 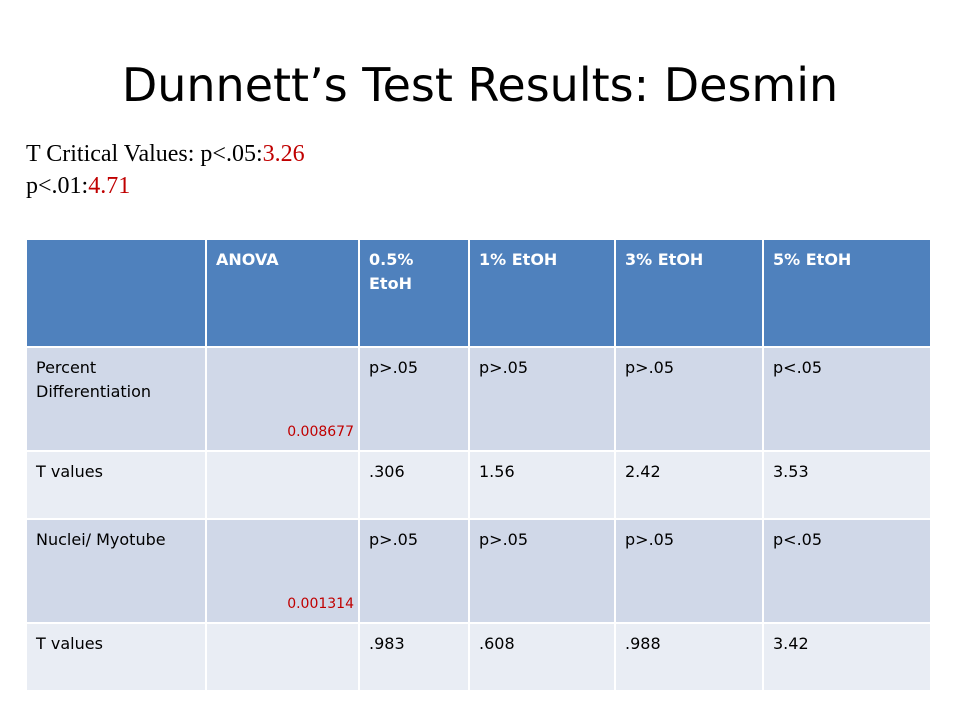 I want to click on anova-value: 0.001314, so click(x=320, y=604).